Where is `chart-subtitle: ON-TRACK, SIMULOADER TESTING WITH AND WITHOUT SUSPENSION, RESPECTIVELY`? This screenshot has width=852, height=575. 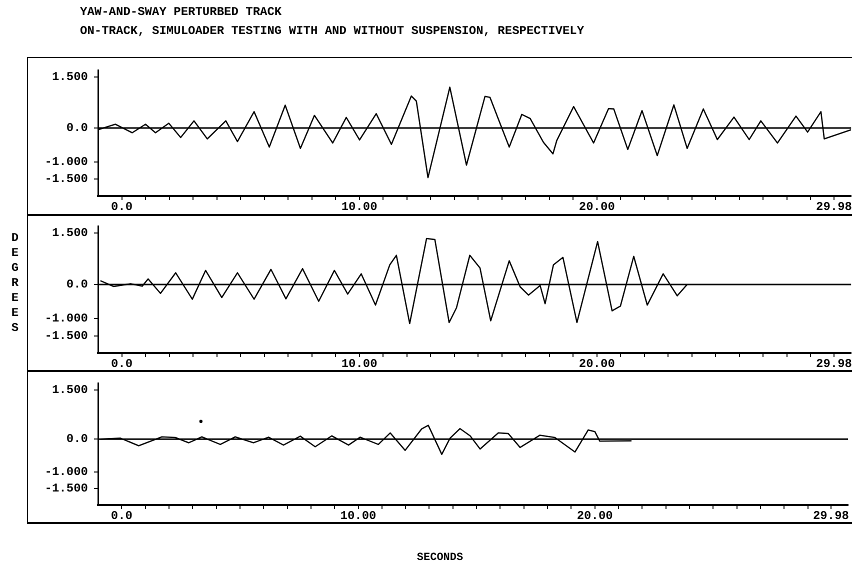
chart-subtitle: ON-TRACK, SIMULOADER TESTING WITH AND WITHOUT SUSPENSION, RESPECTIVELY is located at coordinates (332, 31).